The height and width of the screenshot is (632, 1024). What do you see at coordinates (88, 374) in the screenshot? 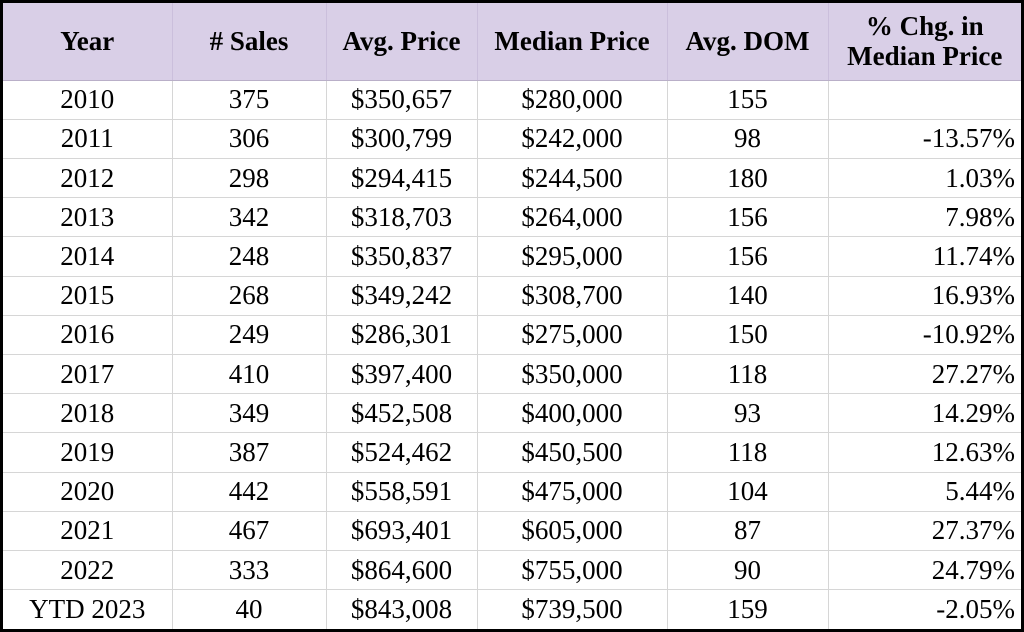
I see `cell-year: 2017` at bounding box center [88, 374].